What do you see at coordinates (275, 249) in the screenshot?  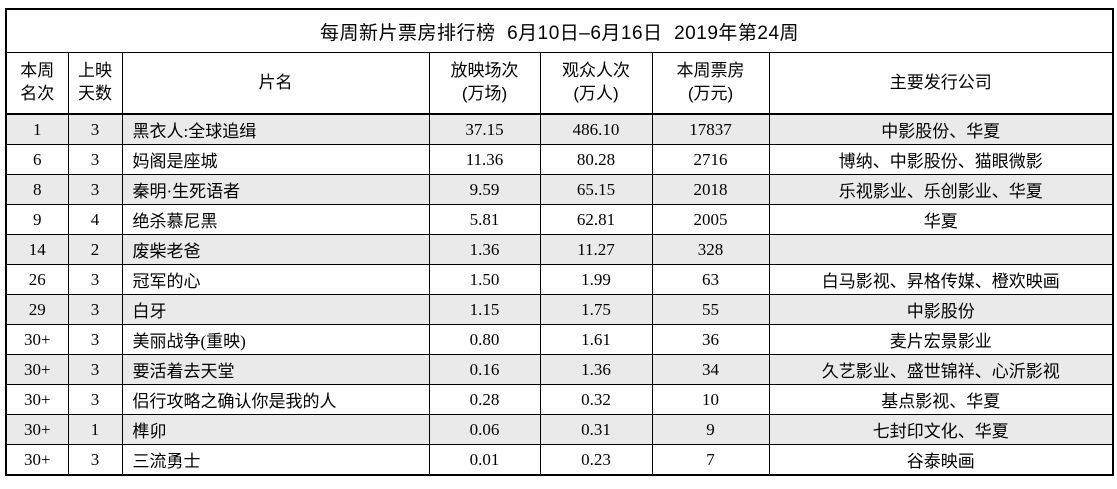 I see `cell-film-title: 废柴老爸` at bounding box center [275, 249].